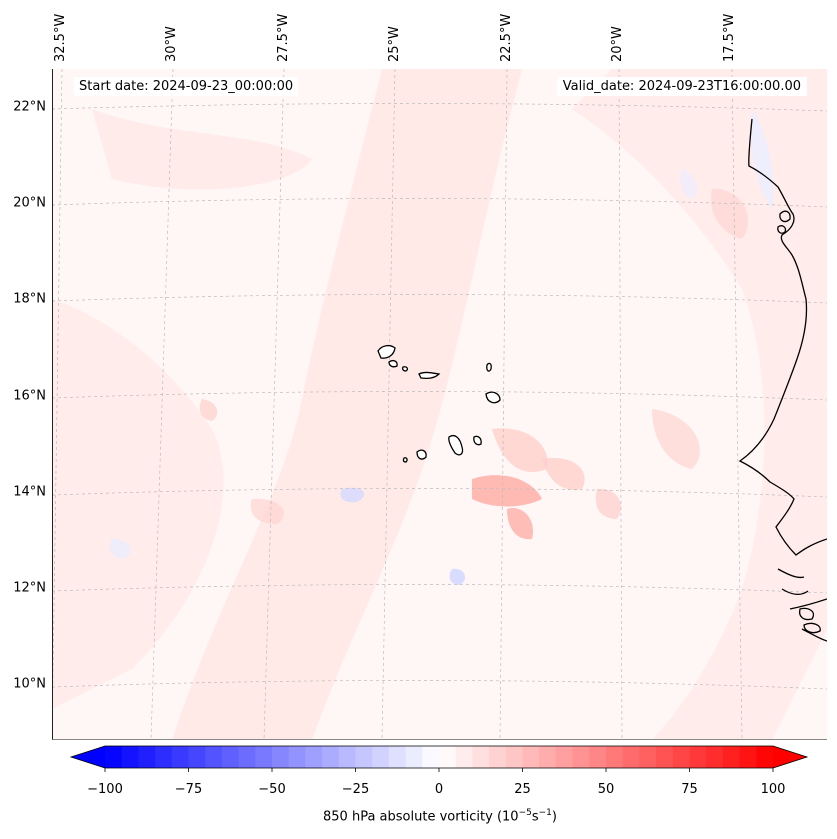 The height and width of the screenshot is (839, 837). I want to click on colorbar-tick-label: −50, so click(272, 789).